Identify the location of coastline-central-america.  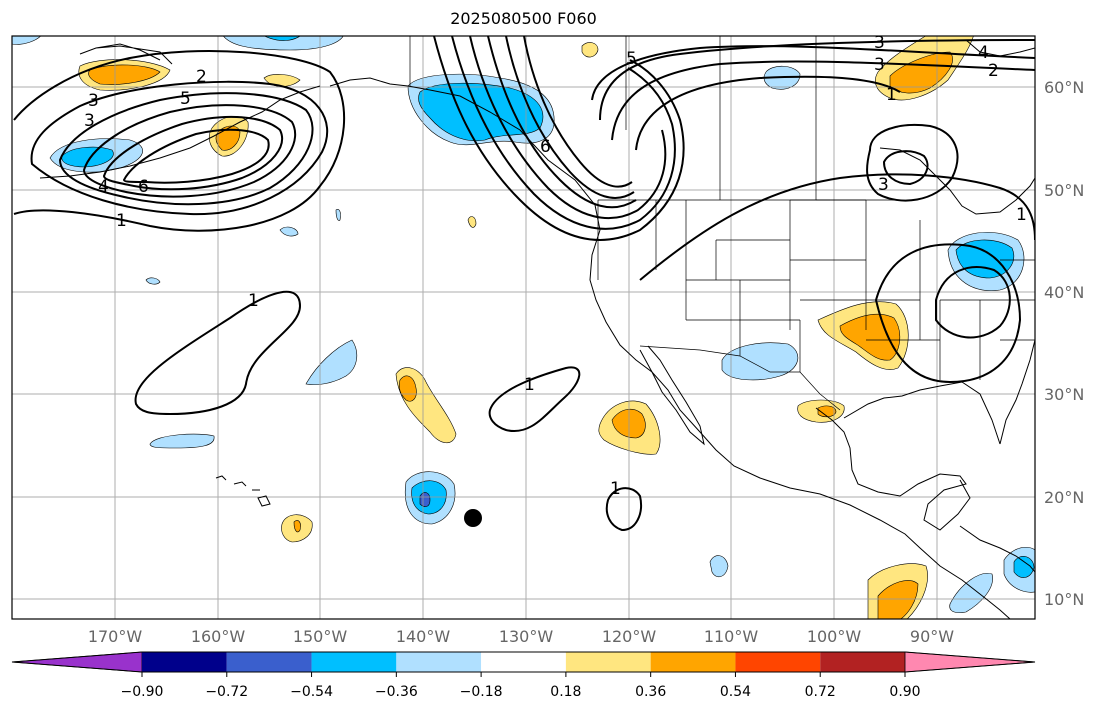
(997, 549).